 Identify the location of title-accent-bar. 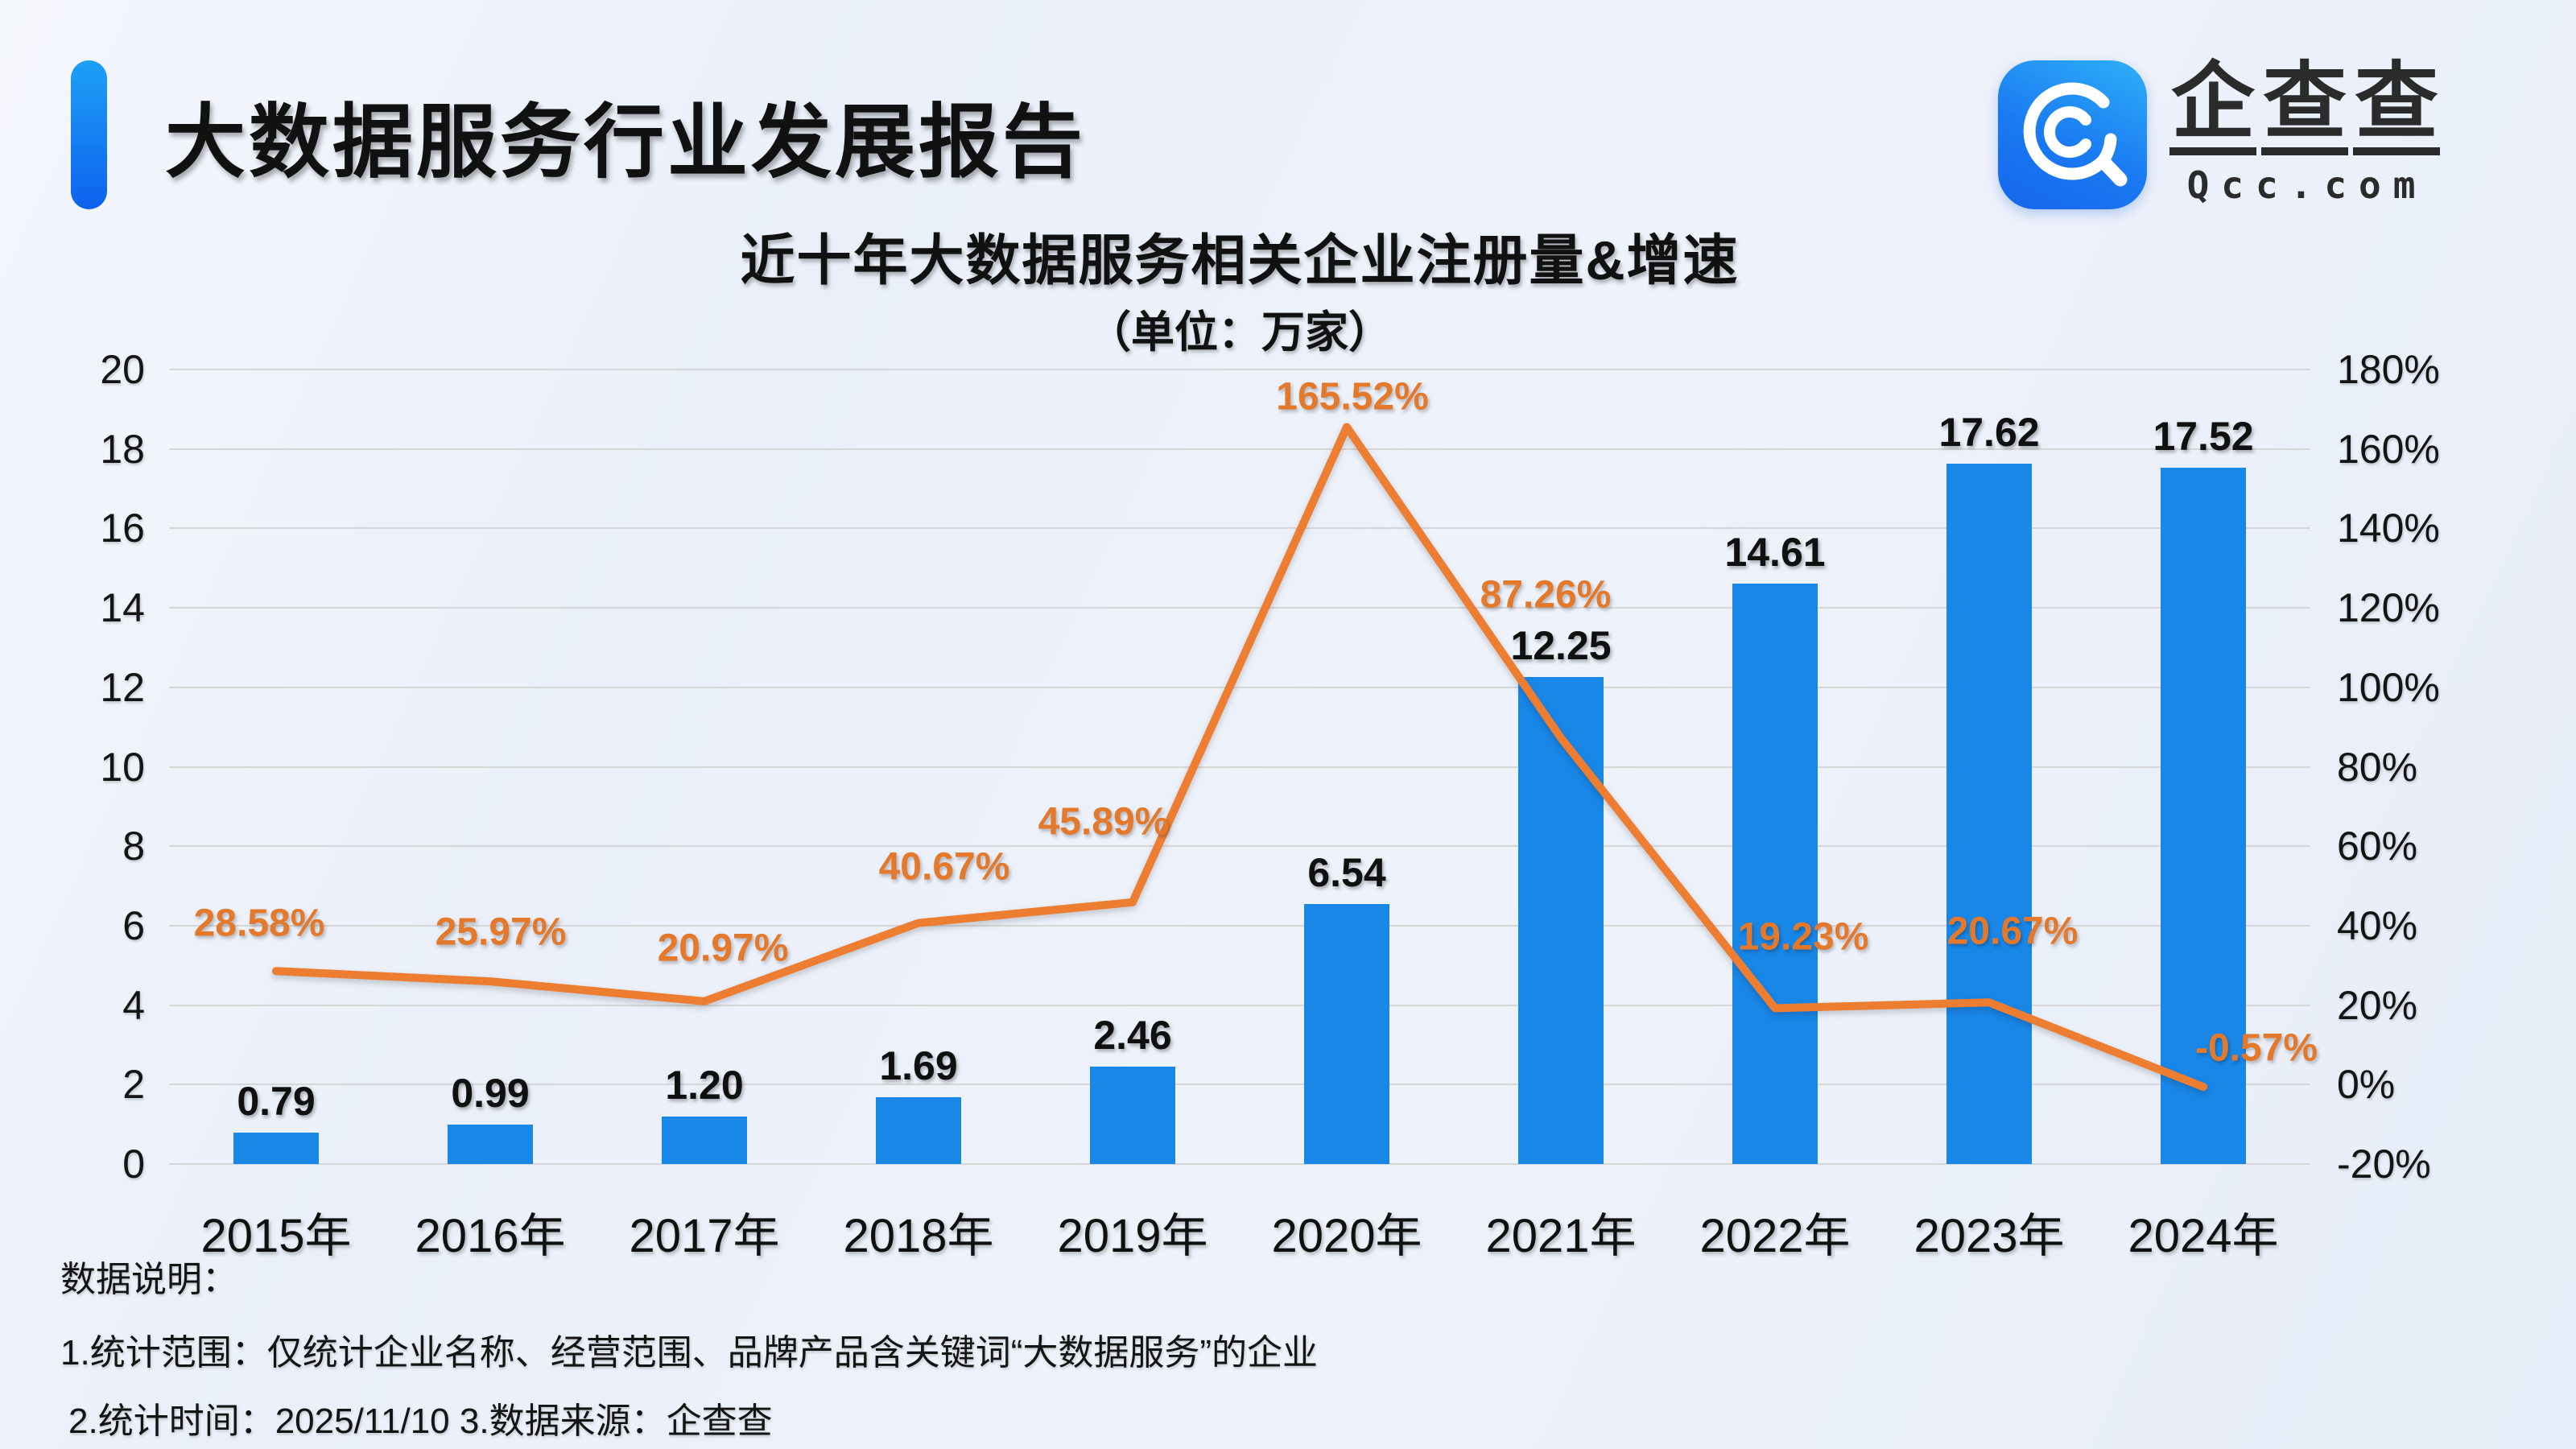
(89, 134).